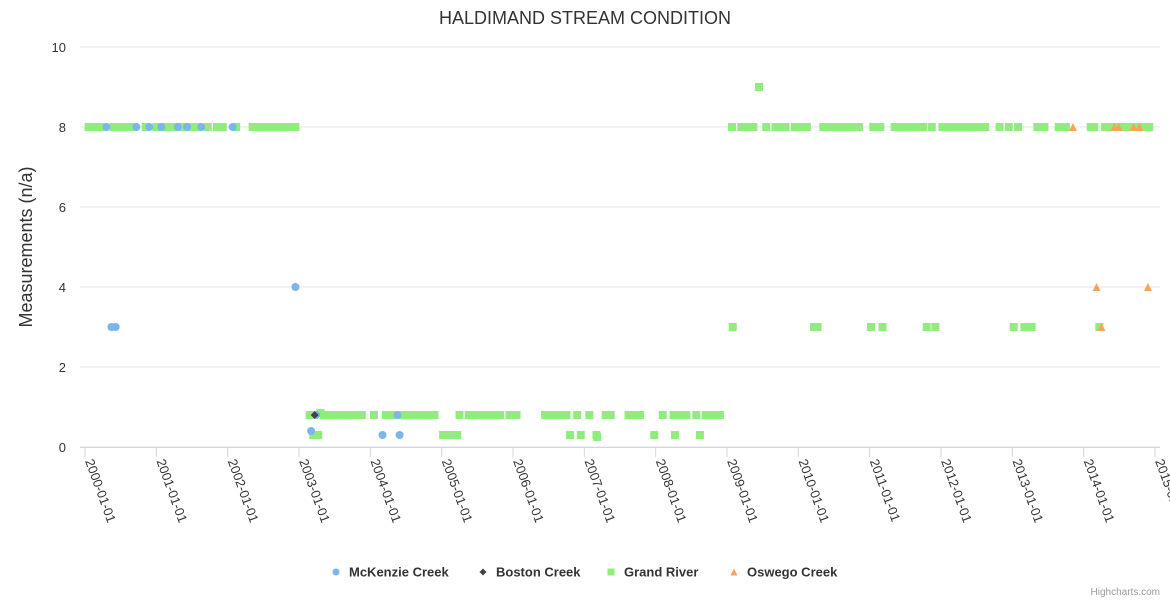 This screenshot has height=605, width=1170. What do you see at coordinates (784, 572) in the screenshot?
I see `legend-item-oswego-creek: Oswego Creek` at bounding box center [784, 572].